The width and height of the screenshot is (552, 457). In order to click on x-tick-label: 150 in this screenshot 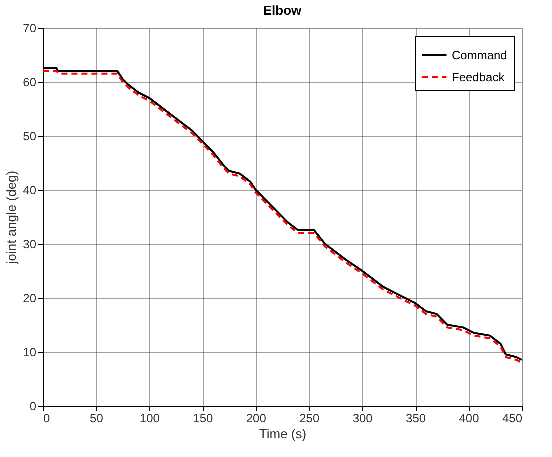, I will do `click(203, 419)`.